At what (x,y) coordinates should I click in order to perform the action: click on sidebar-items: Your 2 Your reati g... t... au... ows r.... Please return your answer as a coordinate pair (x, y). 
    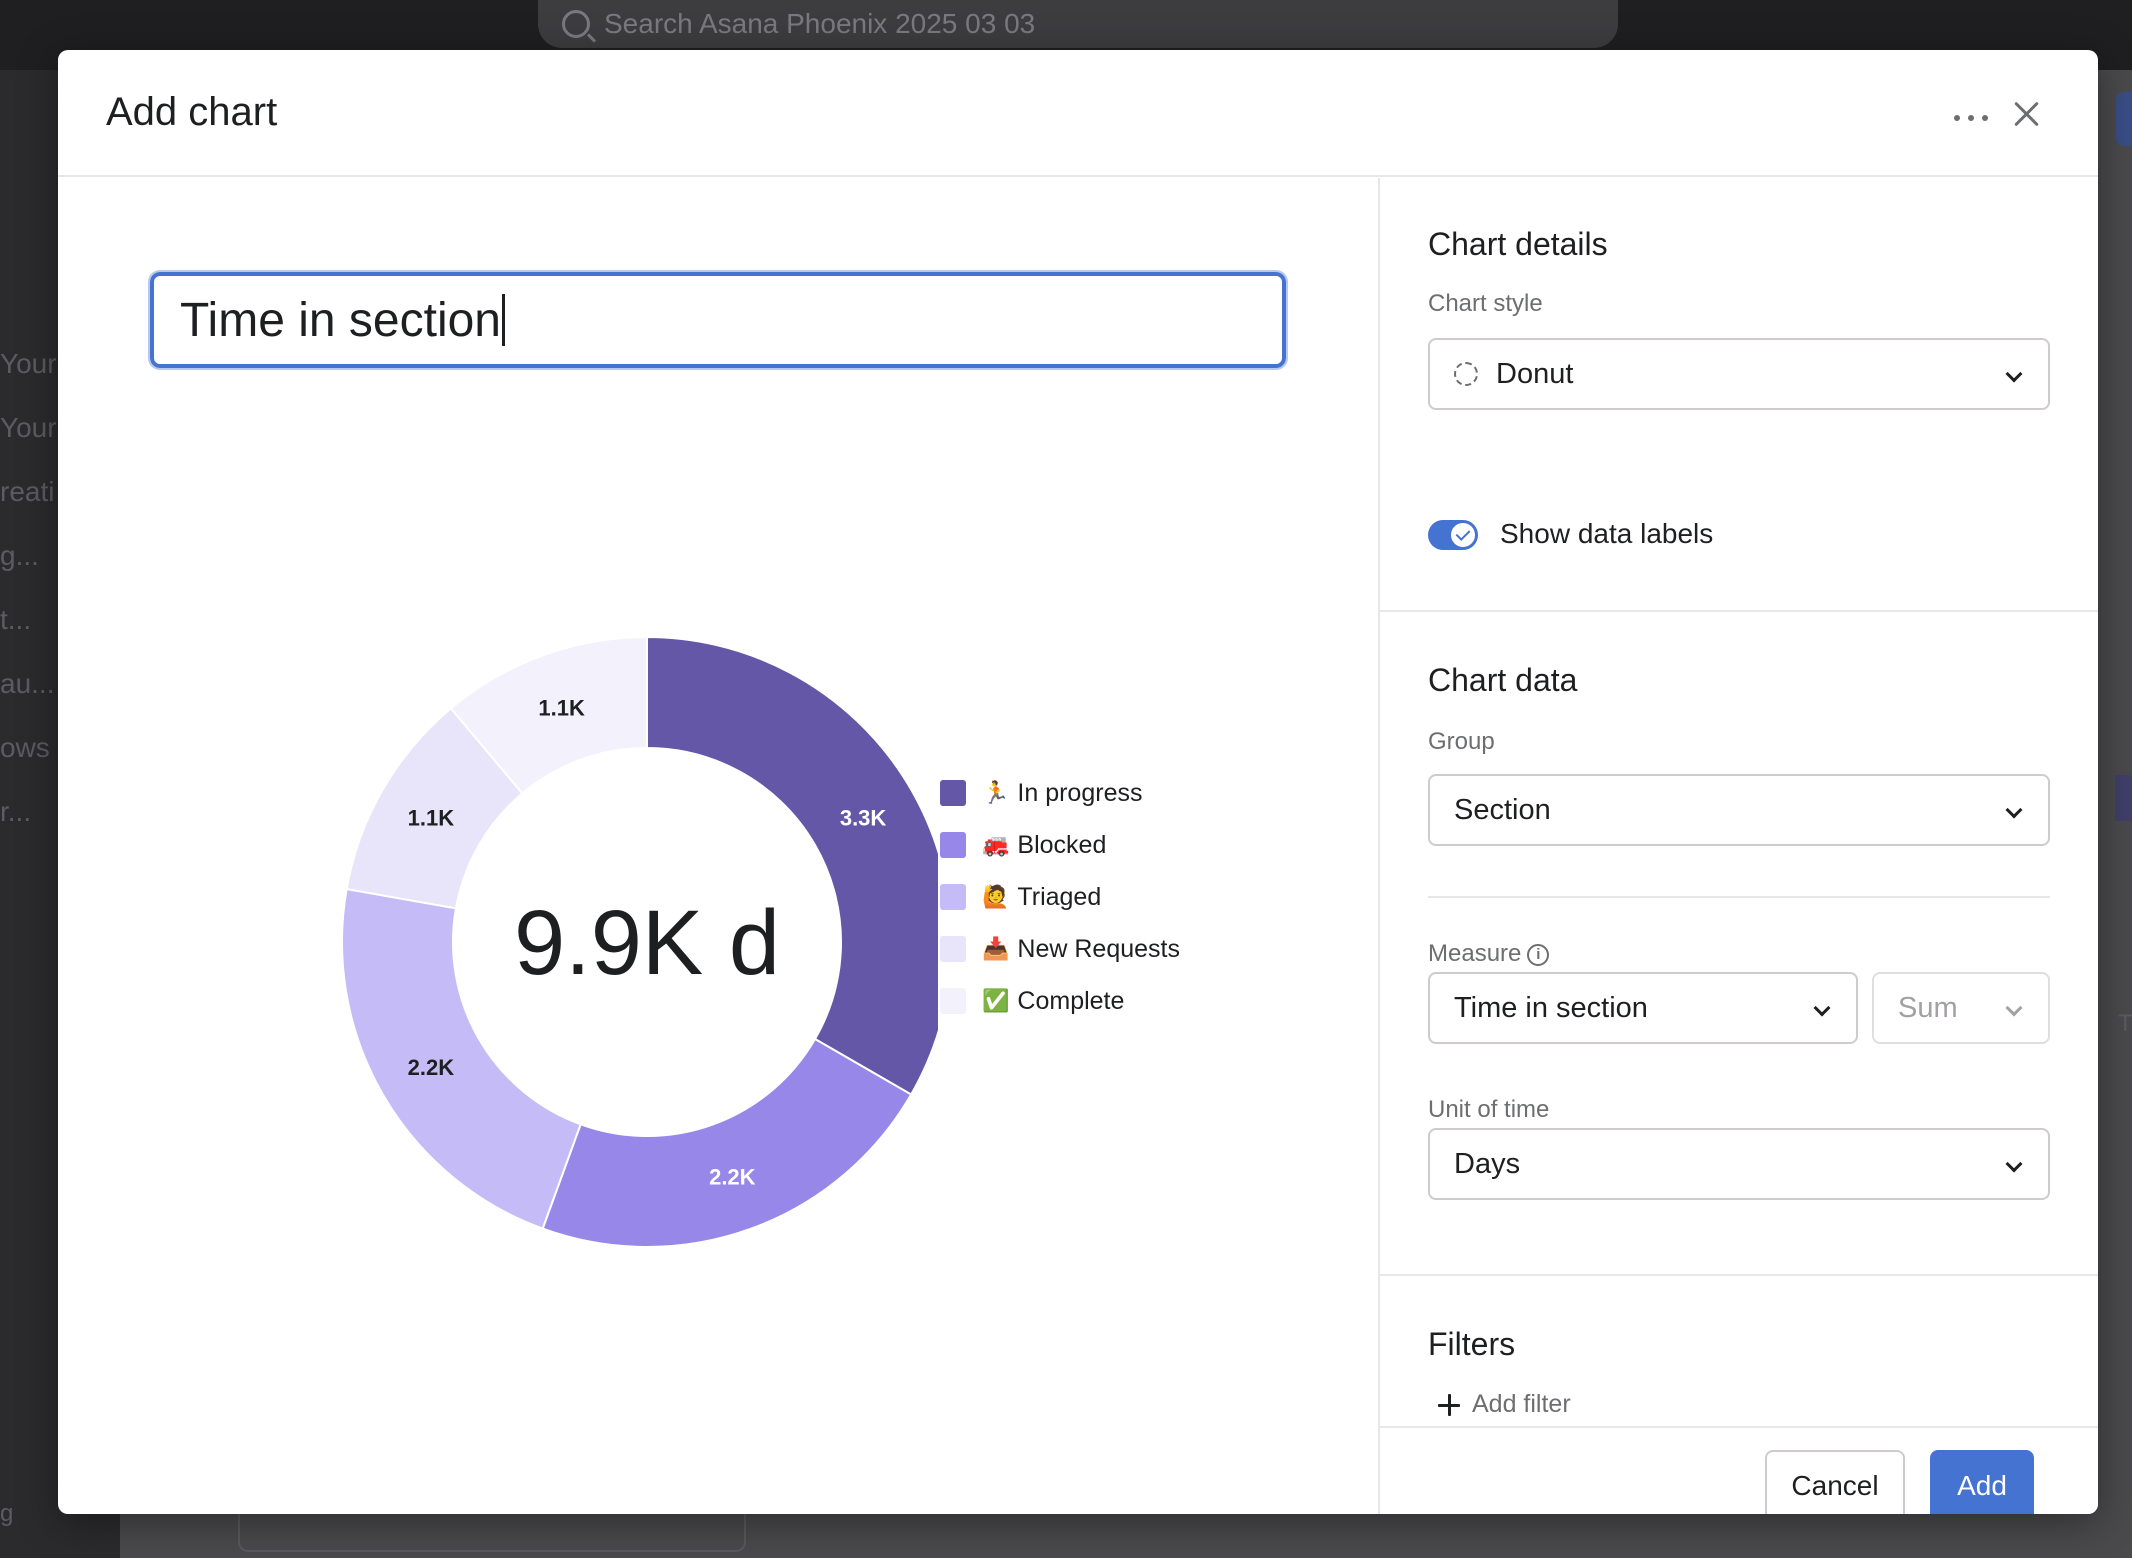
    Looking at the image, I should click on (30, 588).